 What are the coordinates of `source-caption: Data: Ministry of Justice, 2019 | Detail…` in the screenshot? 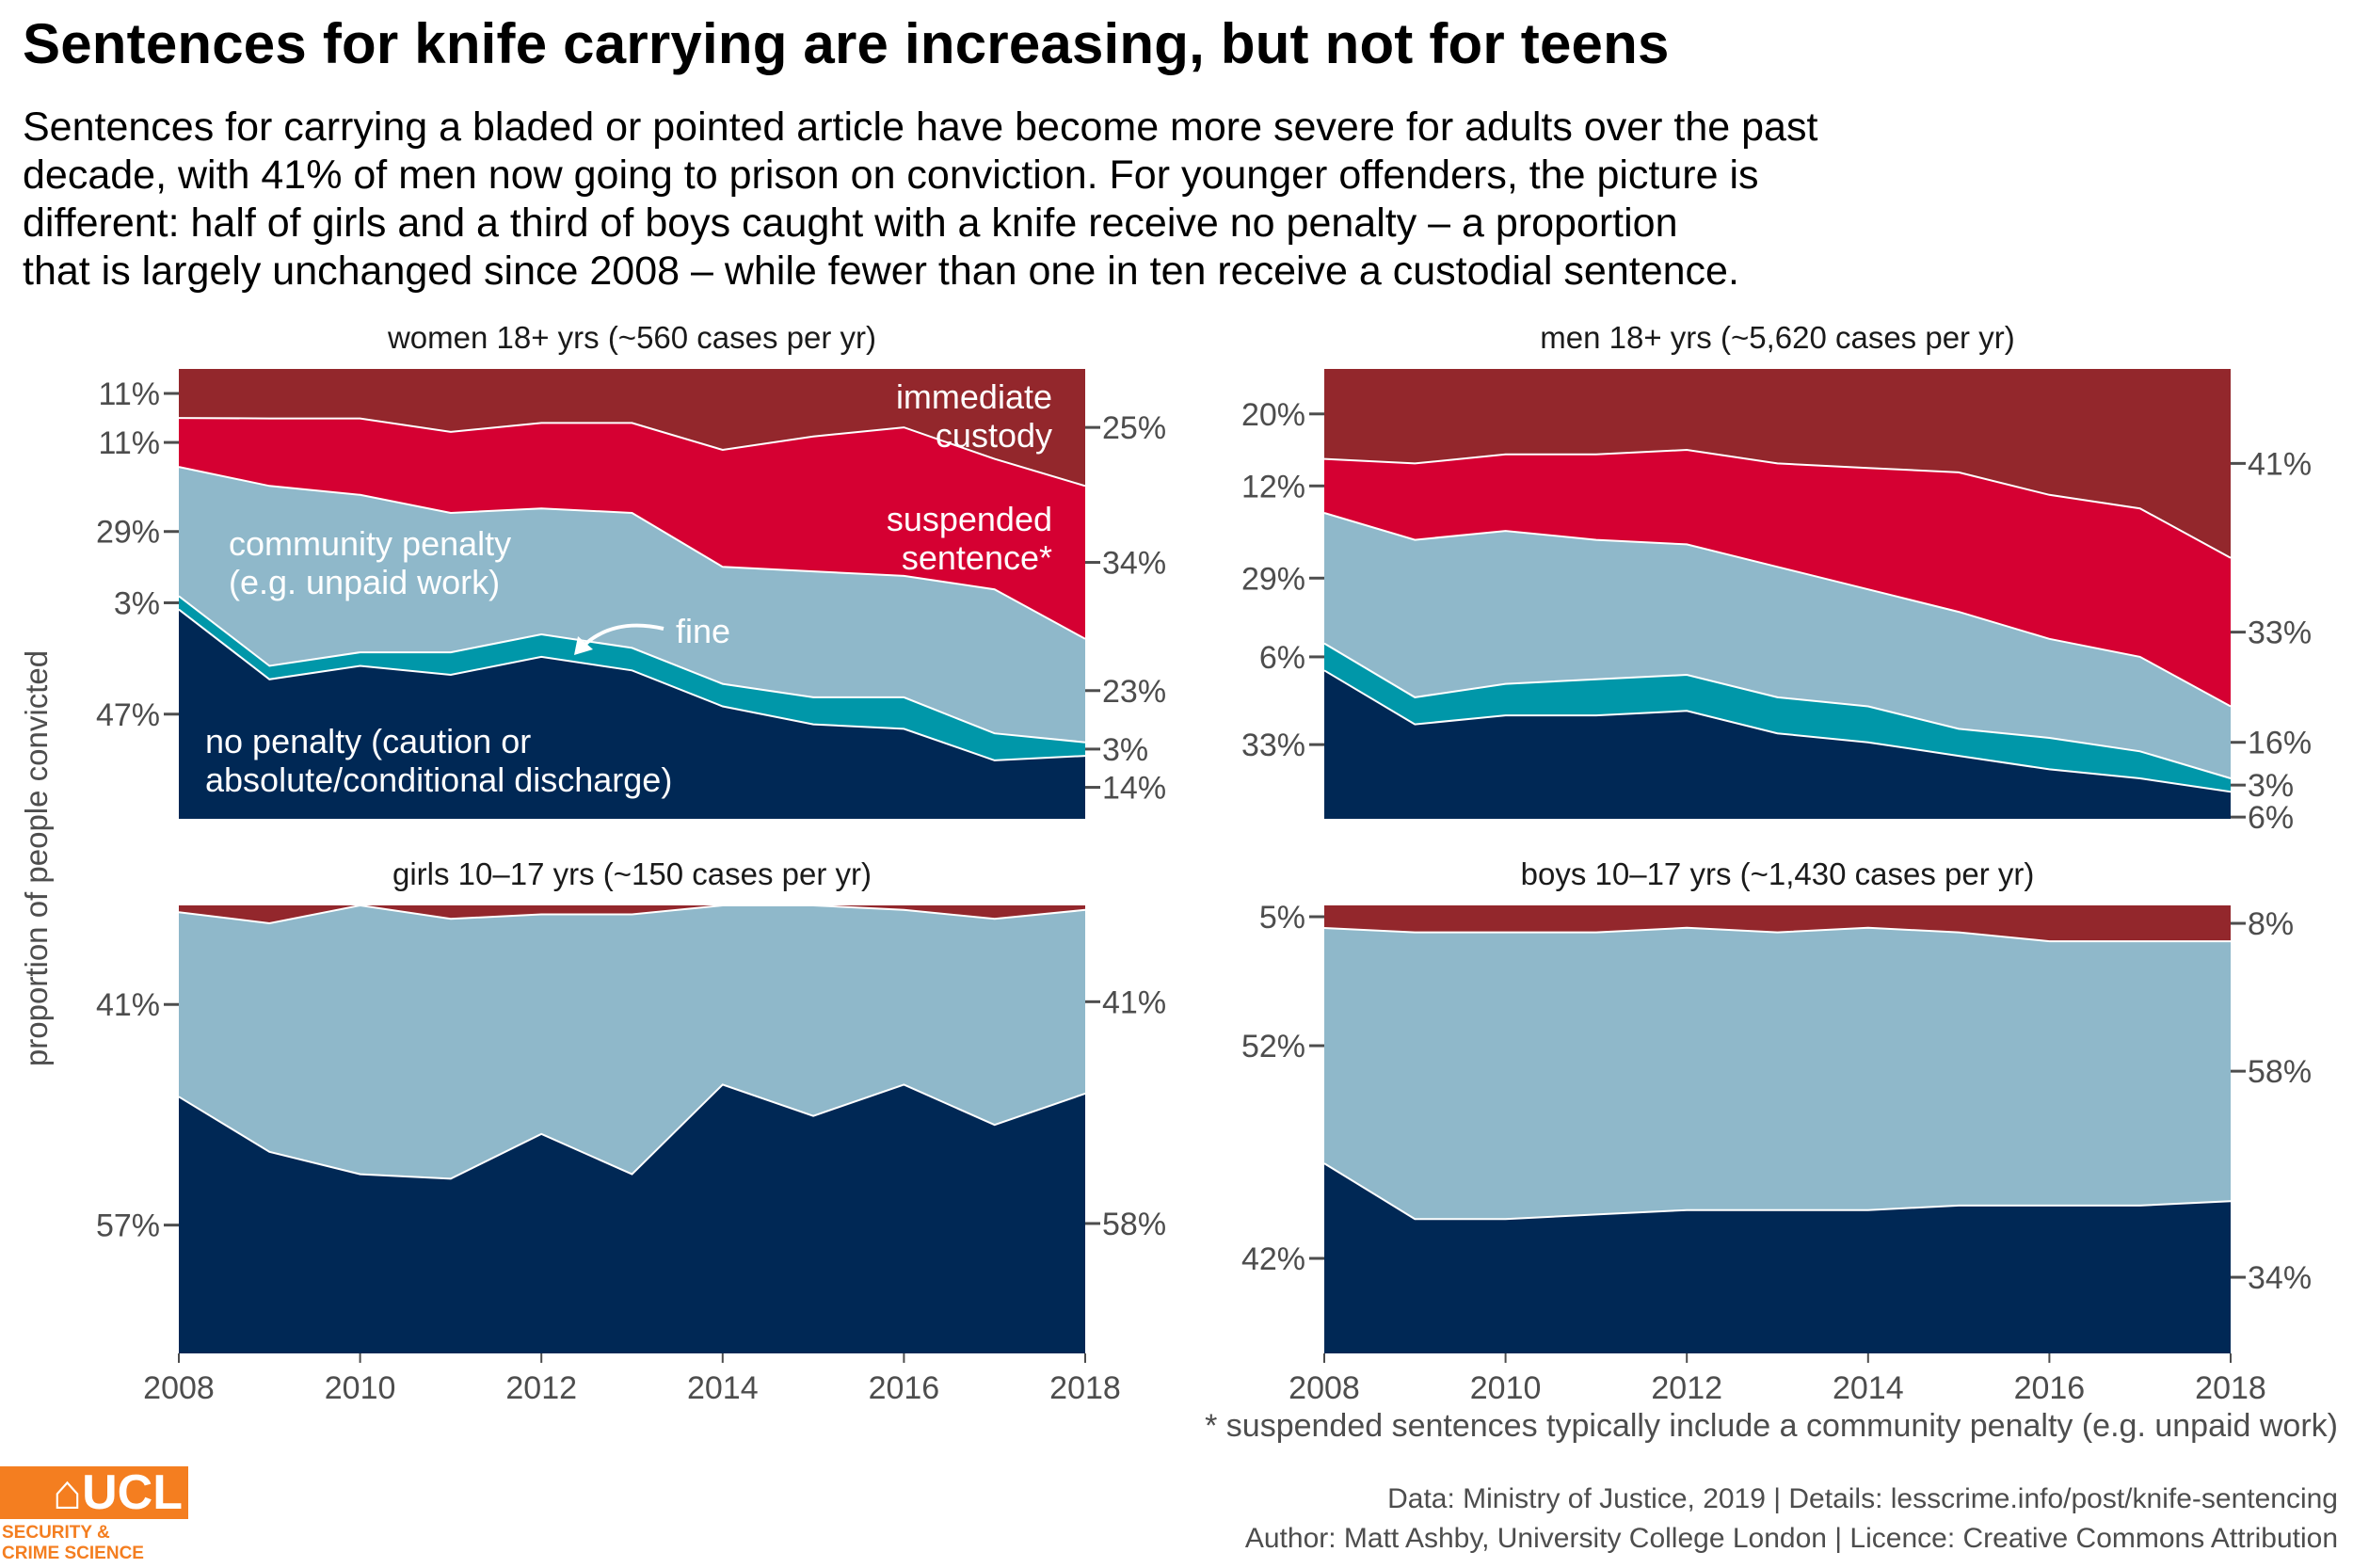 It's located at (1791, 1519).